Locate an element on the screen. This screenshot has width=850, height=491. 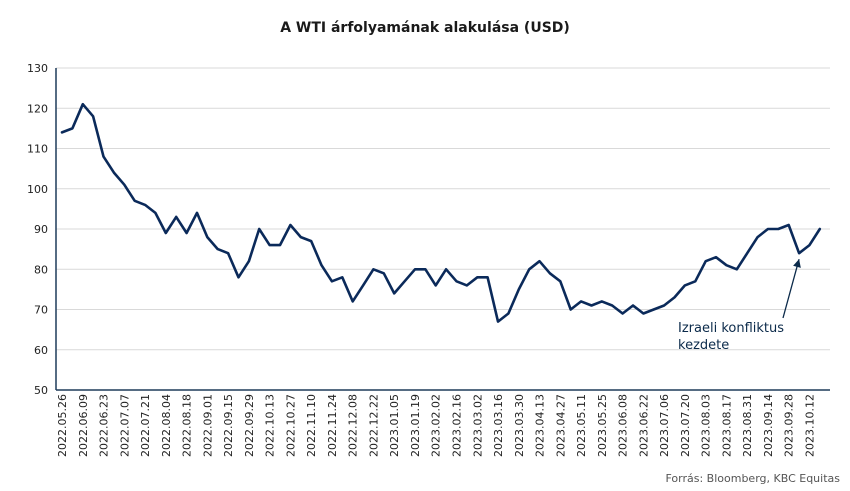
y-tick-label: 110 is located at coordinates (37, 149).